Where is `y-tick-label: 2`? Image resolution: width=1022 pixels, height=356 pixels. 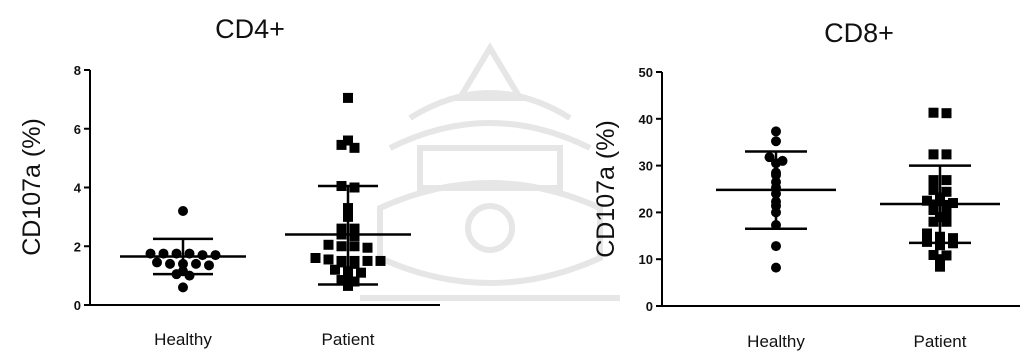 y-tick-label: 2 is located at coordinates (77, 246).